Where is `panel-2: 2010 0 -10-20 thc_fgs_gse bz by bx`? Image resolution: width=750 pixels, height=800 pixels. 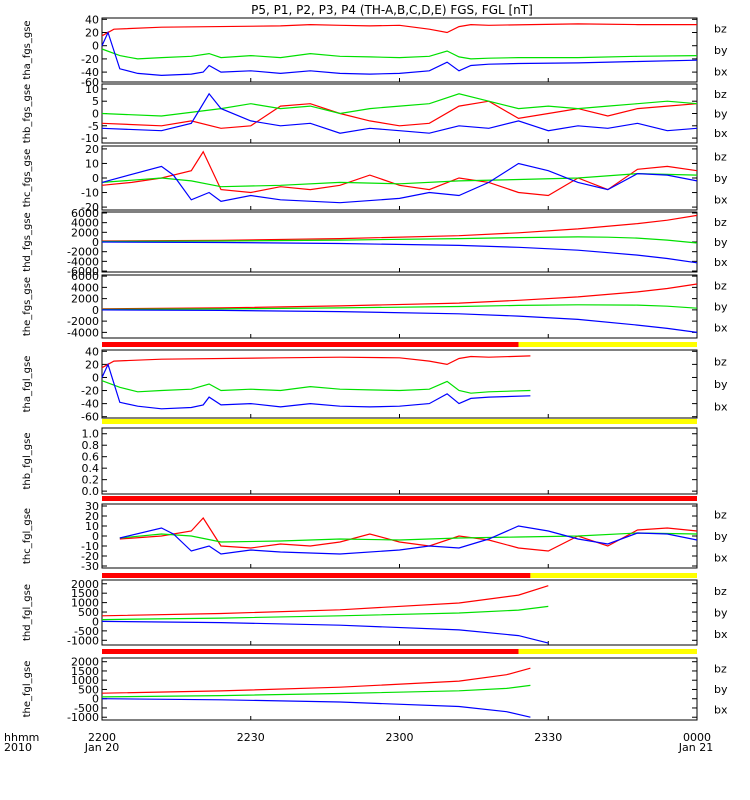
panel-2: 2010 0 -10-20 thc_fgs_gse bz by bx is located at coordinates (375, 178).